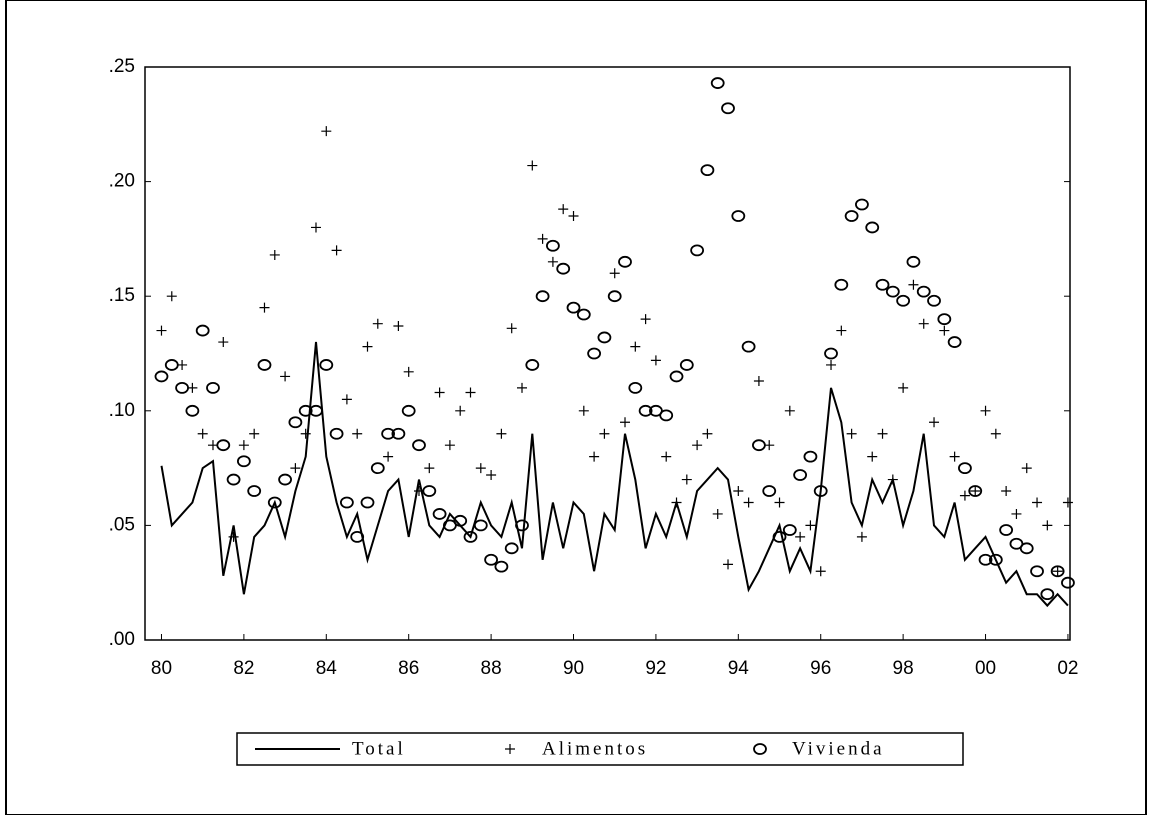 This screenshot has height=820, width=1152. What do you see at coordinates (408, 668) in the screenshot?
I see `x-tick-label: 86` at bounding box center [408, 668].